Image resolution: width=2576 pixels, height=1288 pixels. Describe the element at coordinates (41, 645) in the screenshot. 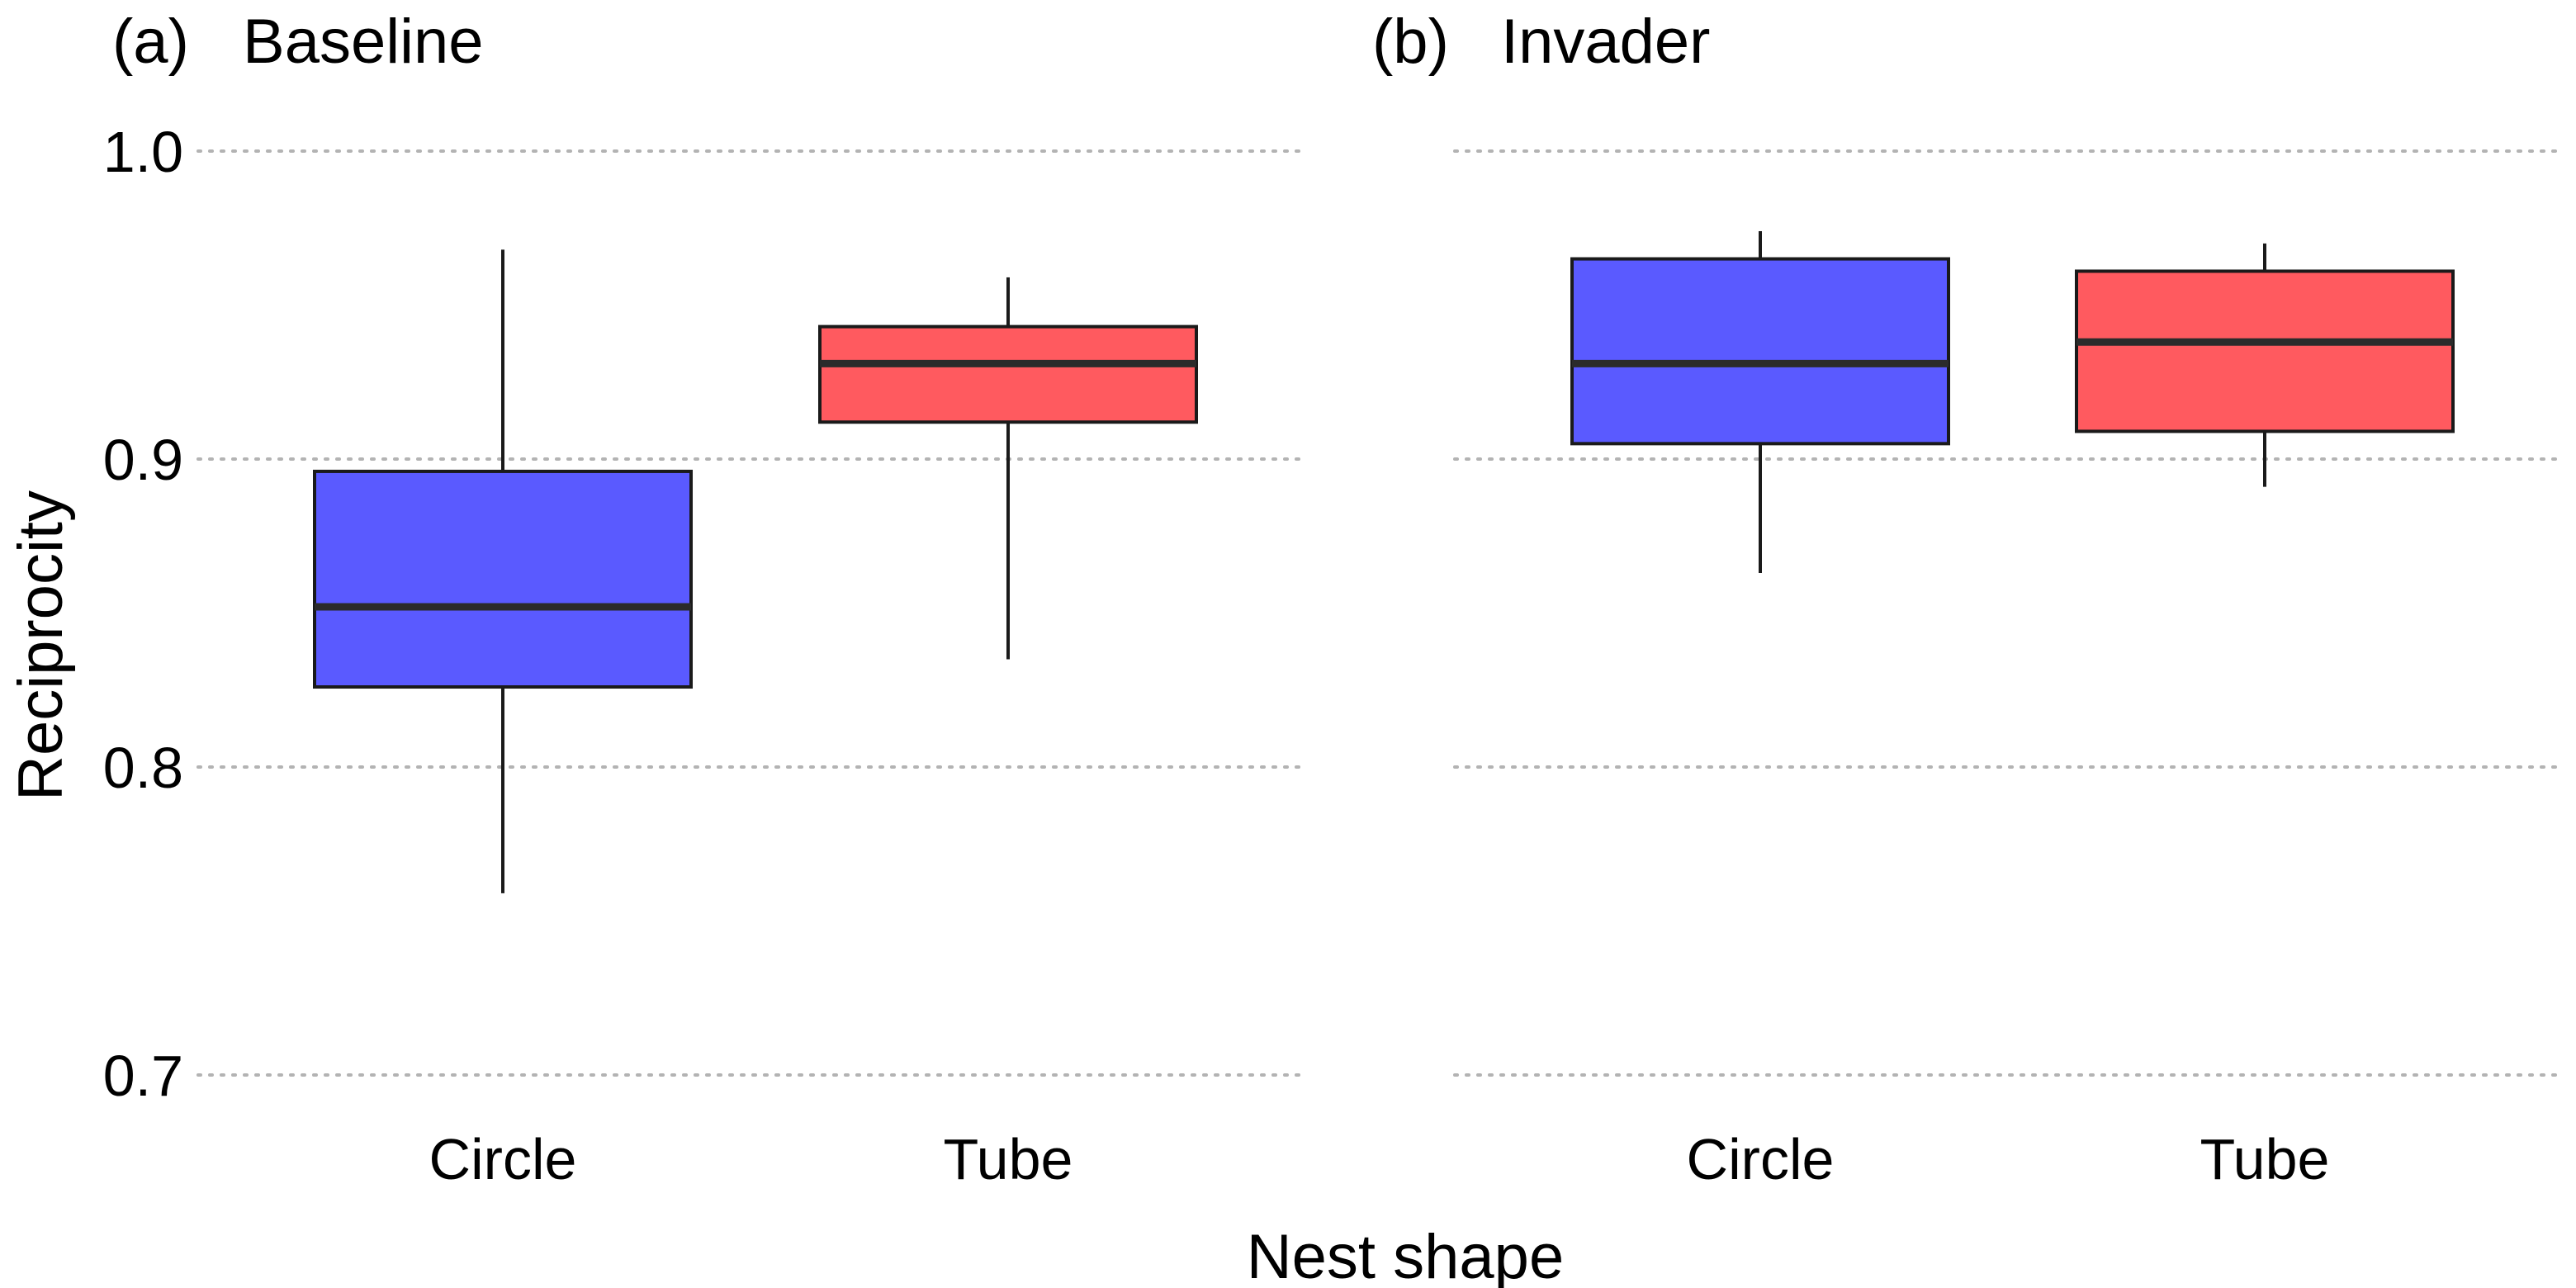

I see `y-axis-label: Reciprocity` at that location.